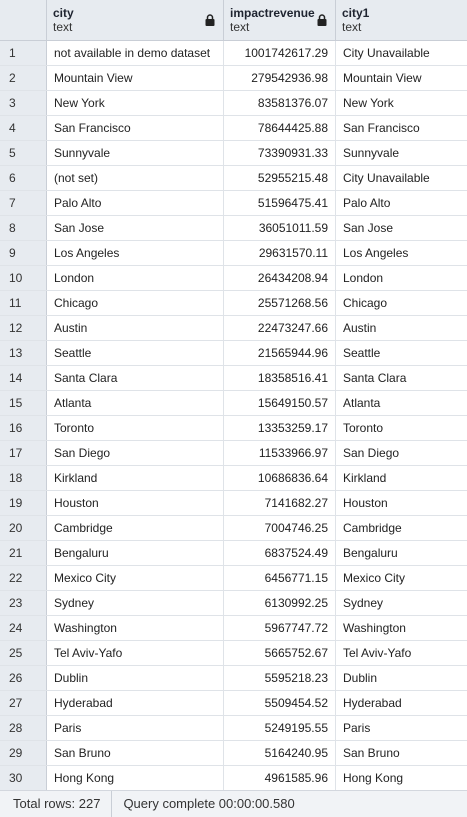 Image resolution: width=467 pixels, height=817 pixels. Describe the element at coordinates (23, 603) in the screenshot. I see `row-number: 23` at that location.